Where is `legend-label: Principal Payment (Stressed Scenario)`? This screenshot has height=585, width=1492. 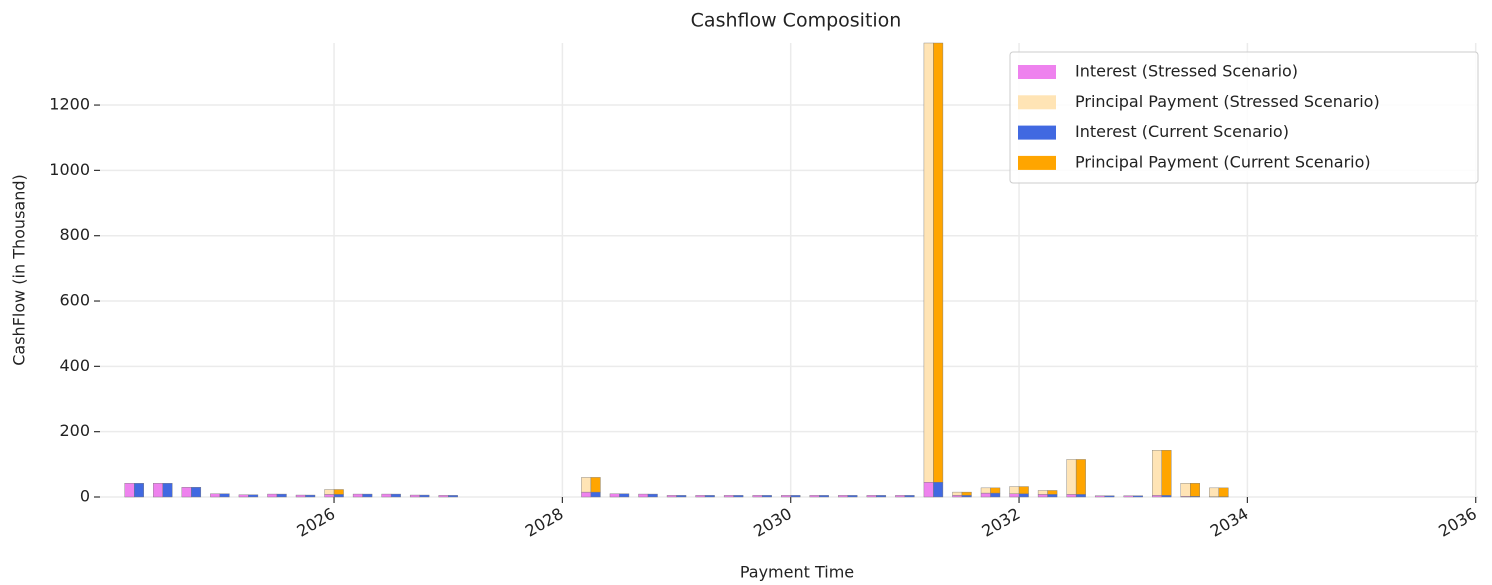 legend-label: Principal Payment (Stressed Scenario) is located at coordinates (1227, 101).